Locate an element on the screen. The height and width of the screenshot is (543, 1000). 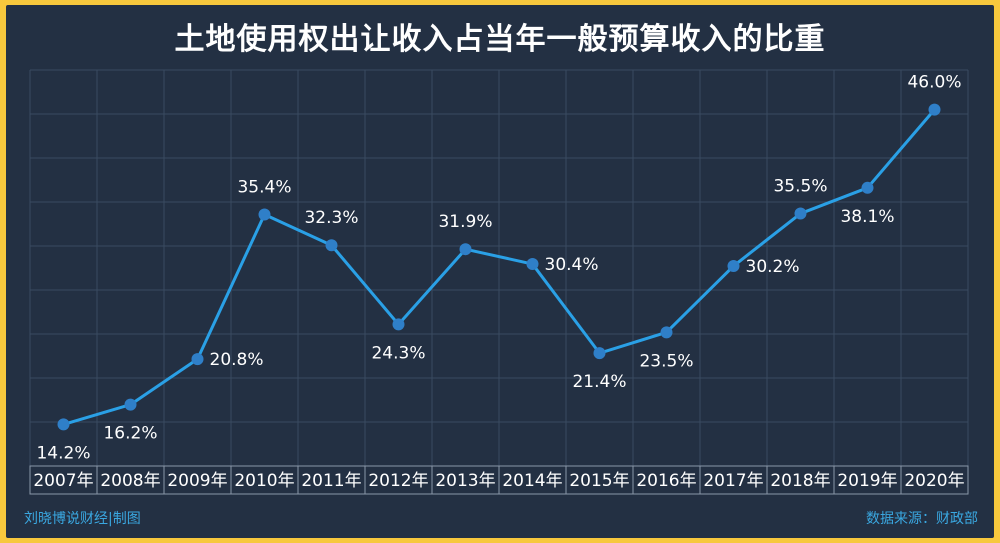
x-tick-label: 2018年 is located at coordinates (800, 481).